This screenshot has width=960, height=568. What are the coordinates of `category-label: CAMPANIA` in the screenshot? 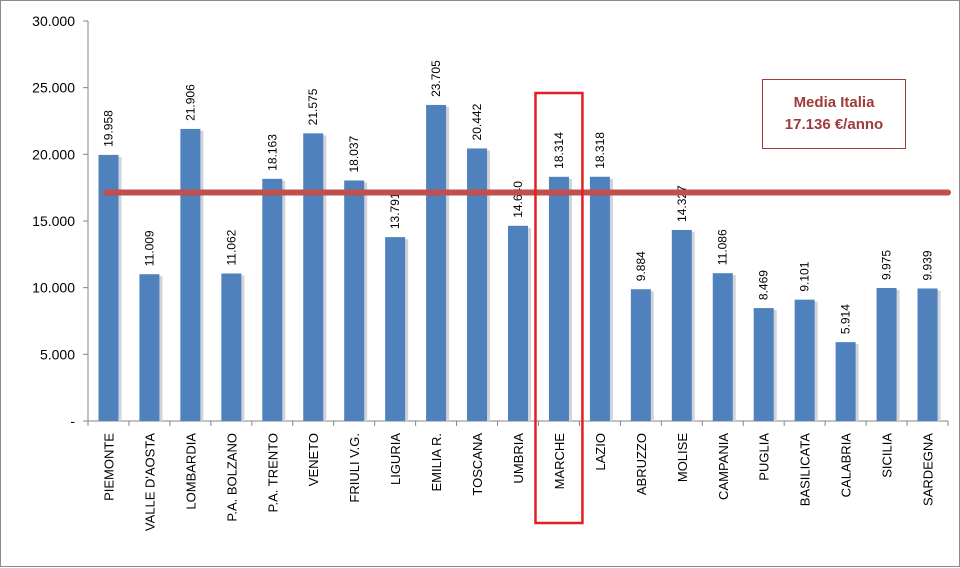 It's located at (723, 466).